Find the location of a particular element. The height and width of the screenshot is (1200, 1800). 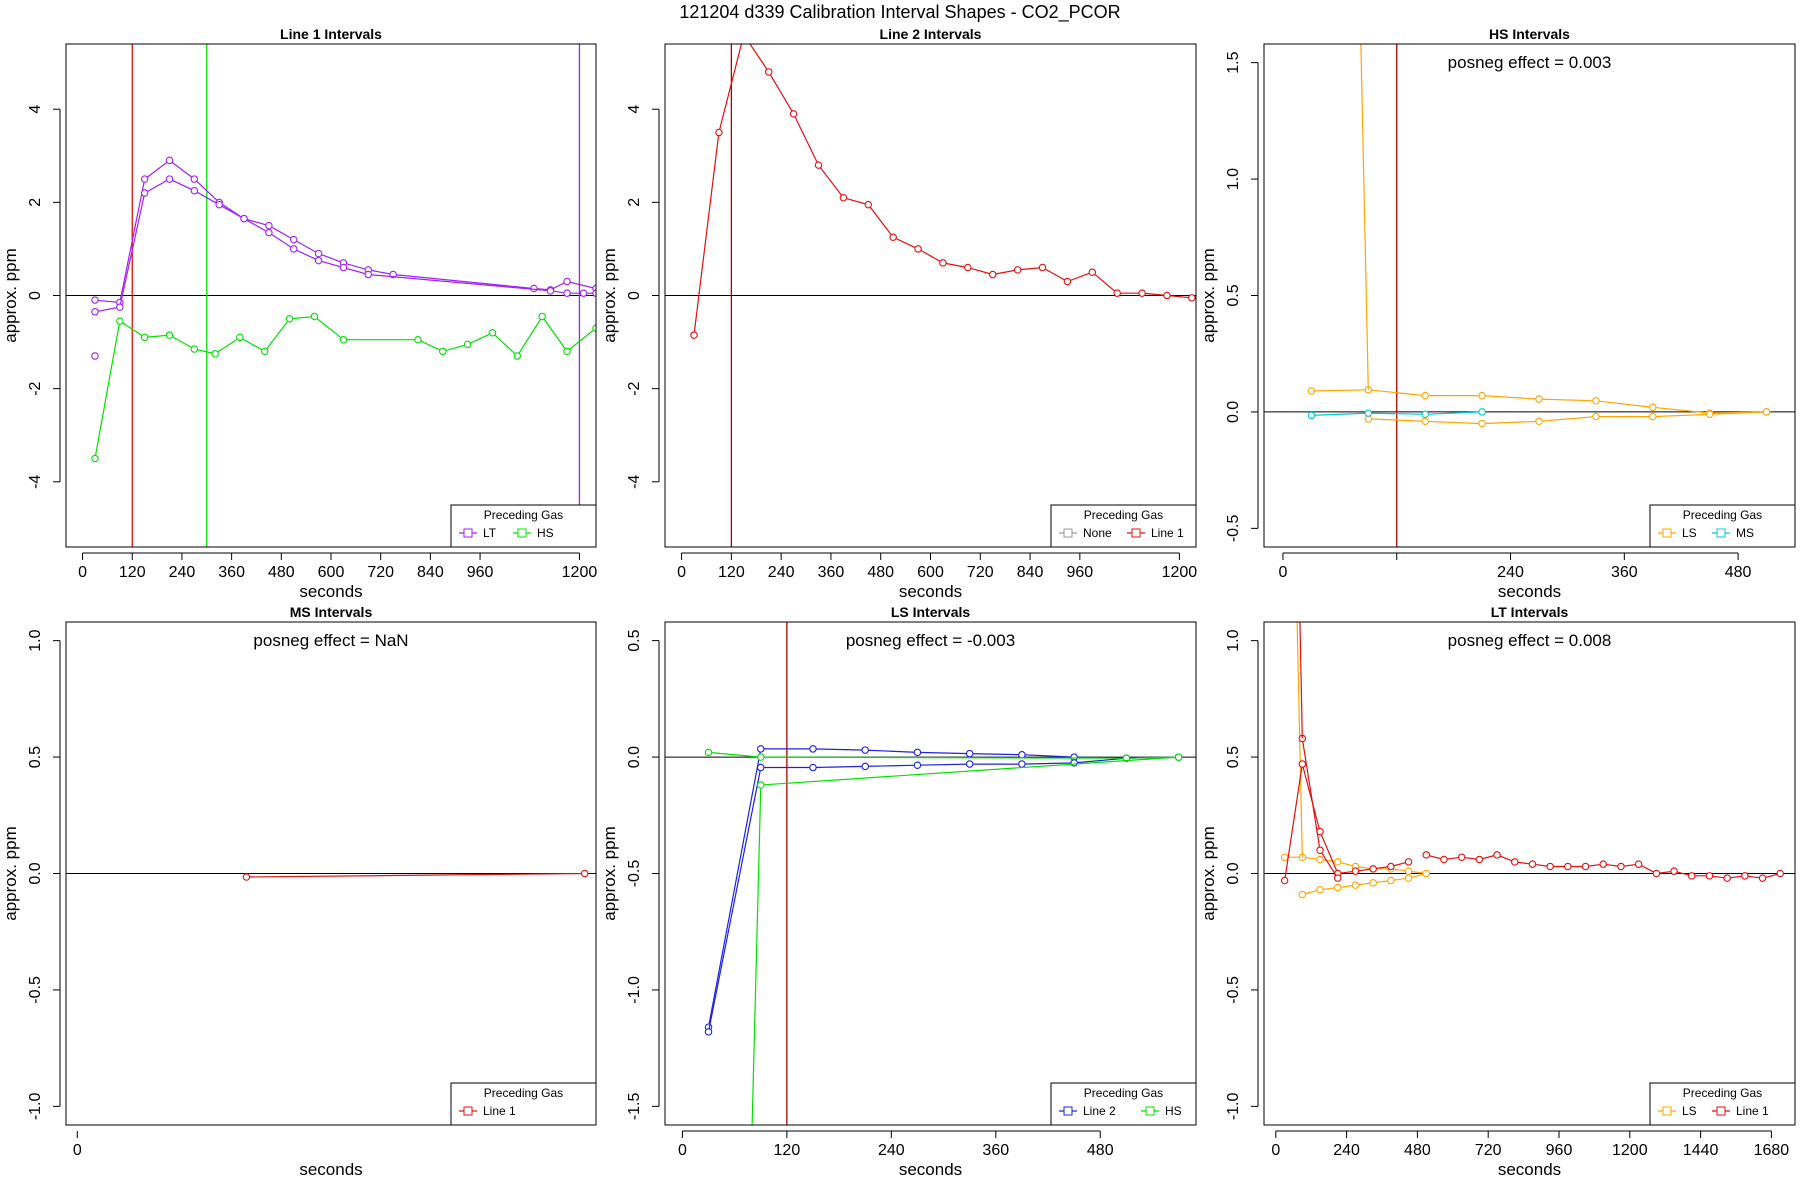

chart-title: LT Intervals is located at coordinates (1530, 612).